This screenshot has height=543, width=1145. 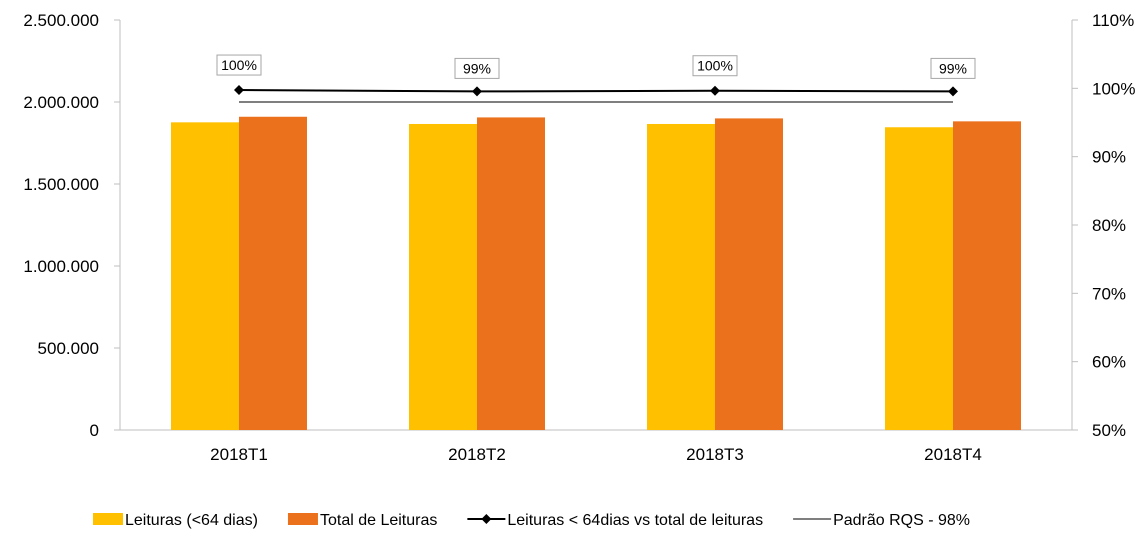 I want to click on x-tick-label: 2018T2, so click(x=477, y=454).